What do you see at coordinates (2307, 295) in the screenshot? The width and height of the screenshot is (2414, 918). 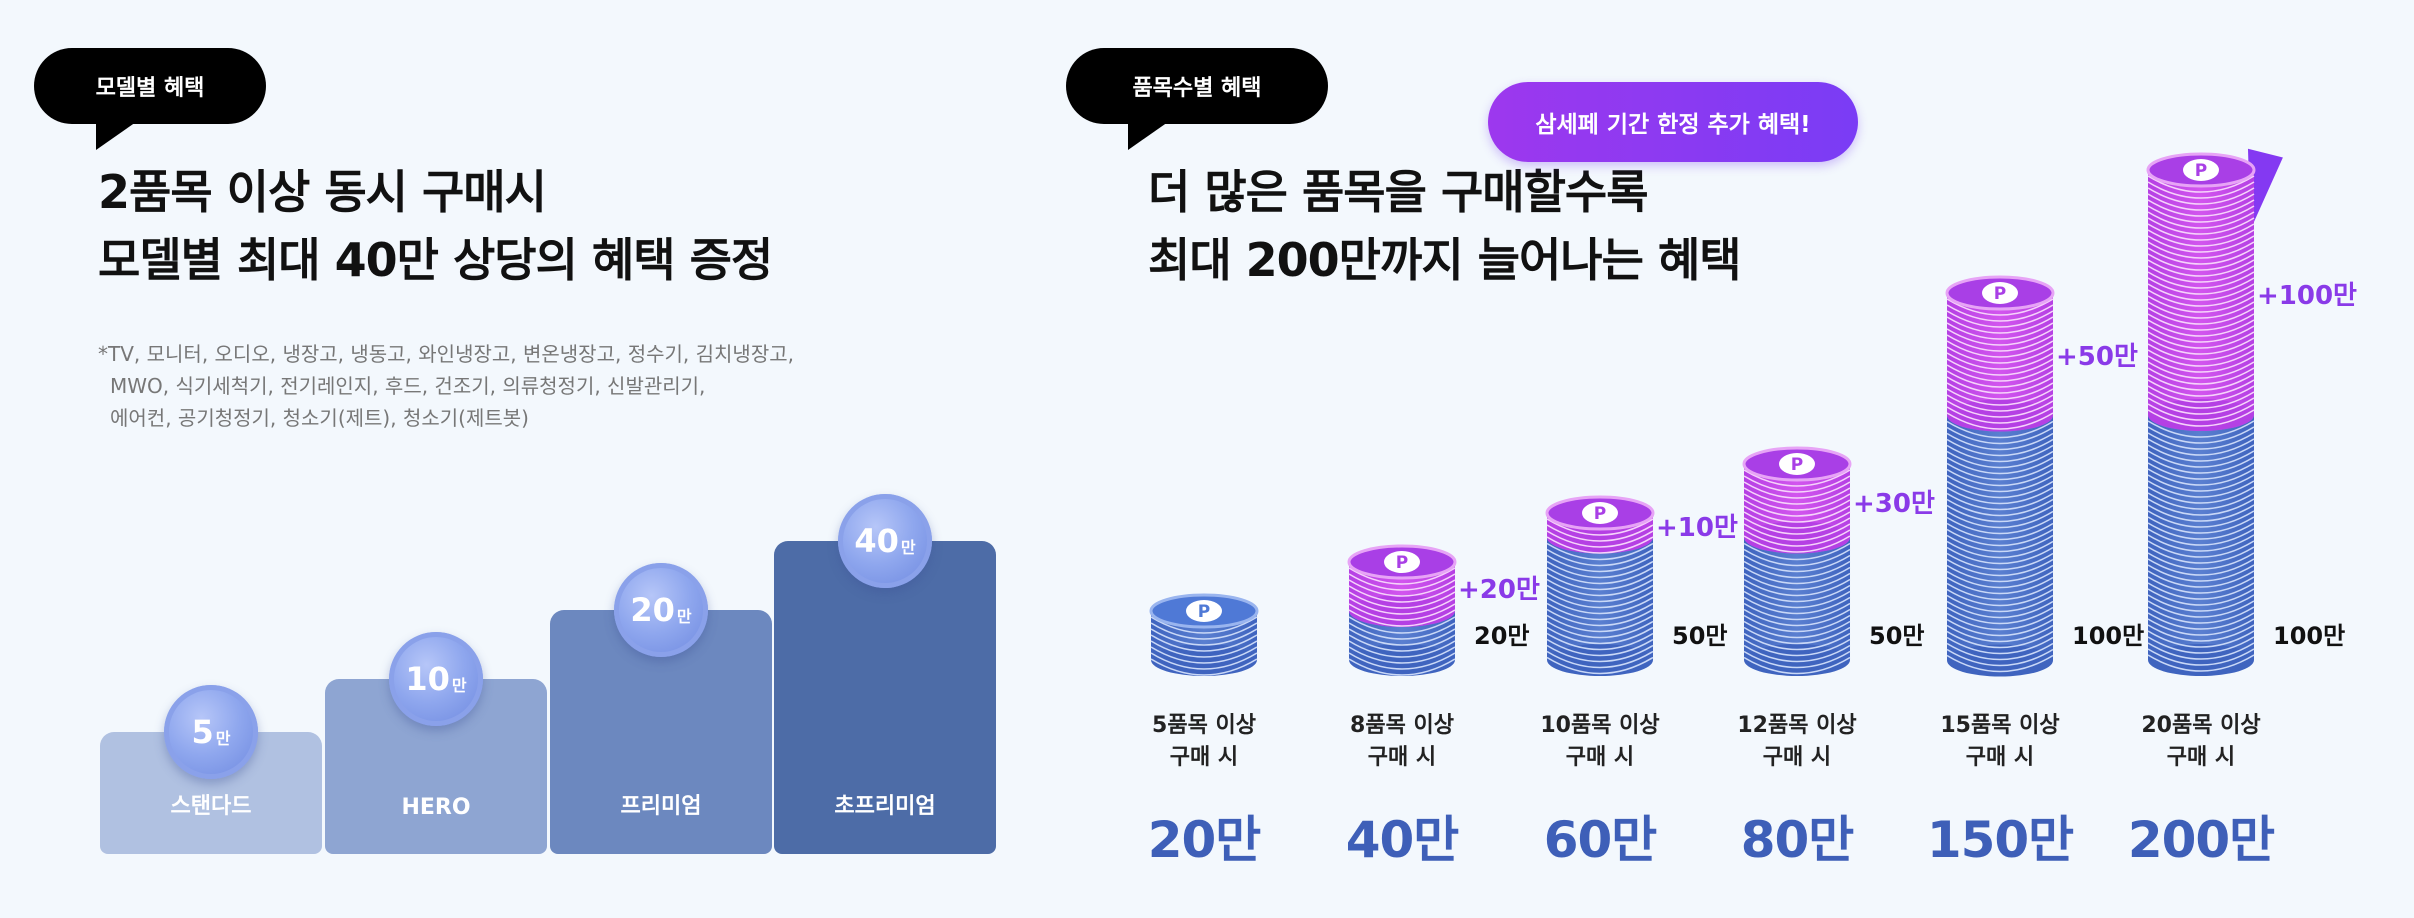 I see `bonus-amount-label: +100만` at bounding box center [2307, 295].